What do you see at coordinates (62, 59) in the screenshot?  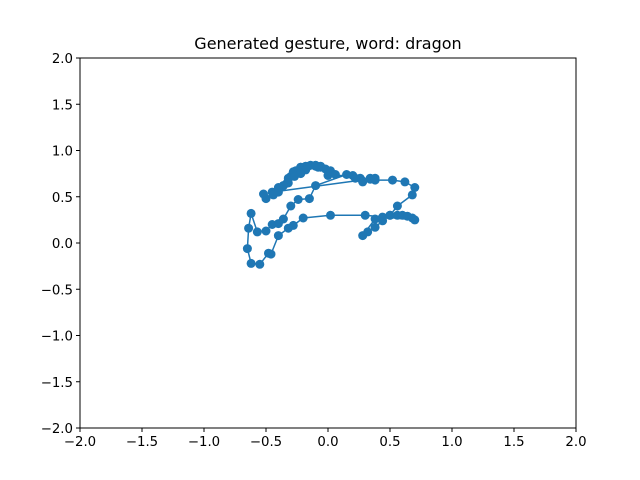 I see `y-tick-label: 2.0` at bounding box center [62, 59].